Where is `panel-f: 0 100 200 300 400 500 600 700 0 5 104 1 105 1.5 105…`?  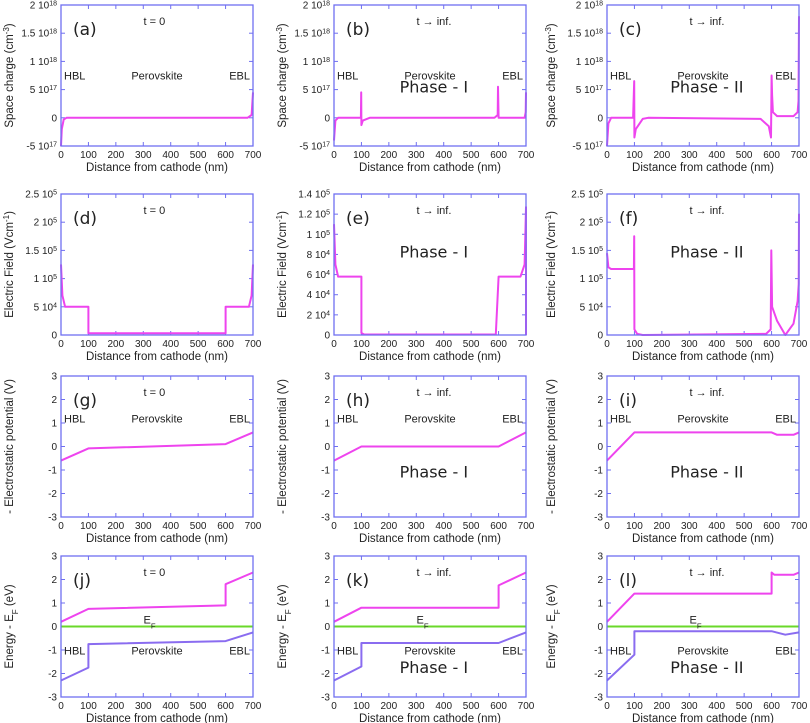 panel-f: 0 100 200 300 400 500 600 700 0 5 104 1 105 1.5 105… is located at coordinates (676, 276).